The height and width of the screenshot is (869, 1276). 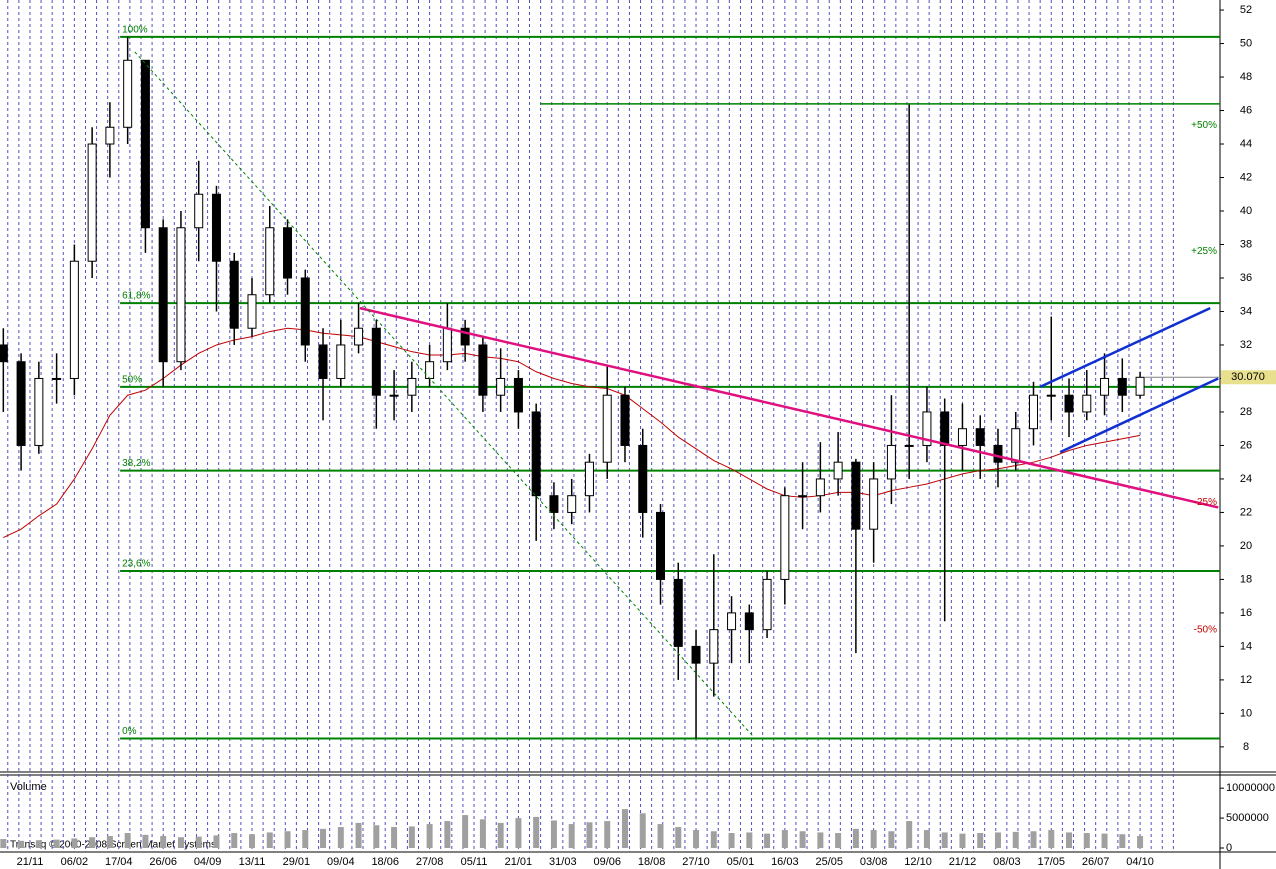 What do you see at coordinates (132, 379) in the screenshot?
I see `level-label: 50%` at bounding box center [132, 379].